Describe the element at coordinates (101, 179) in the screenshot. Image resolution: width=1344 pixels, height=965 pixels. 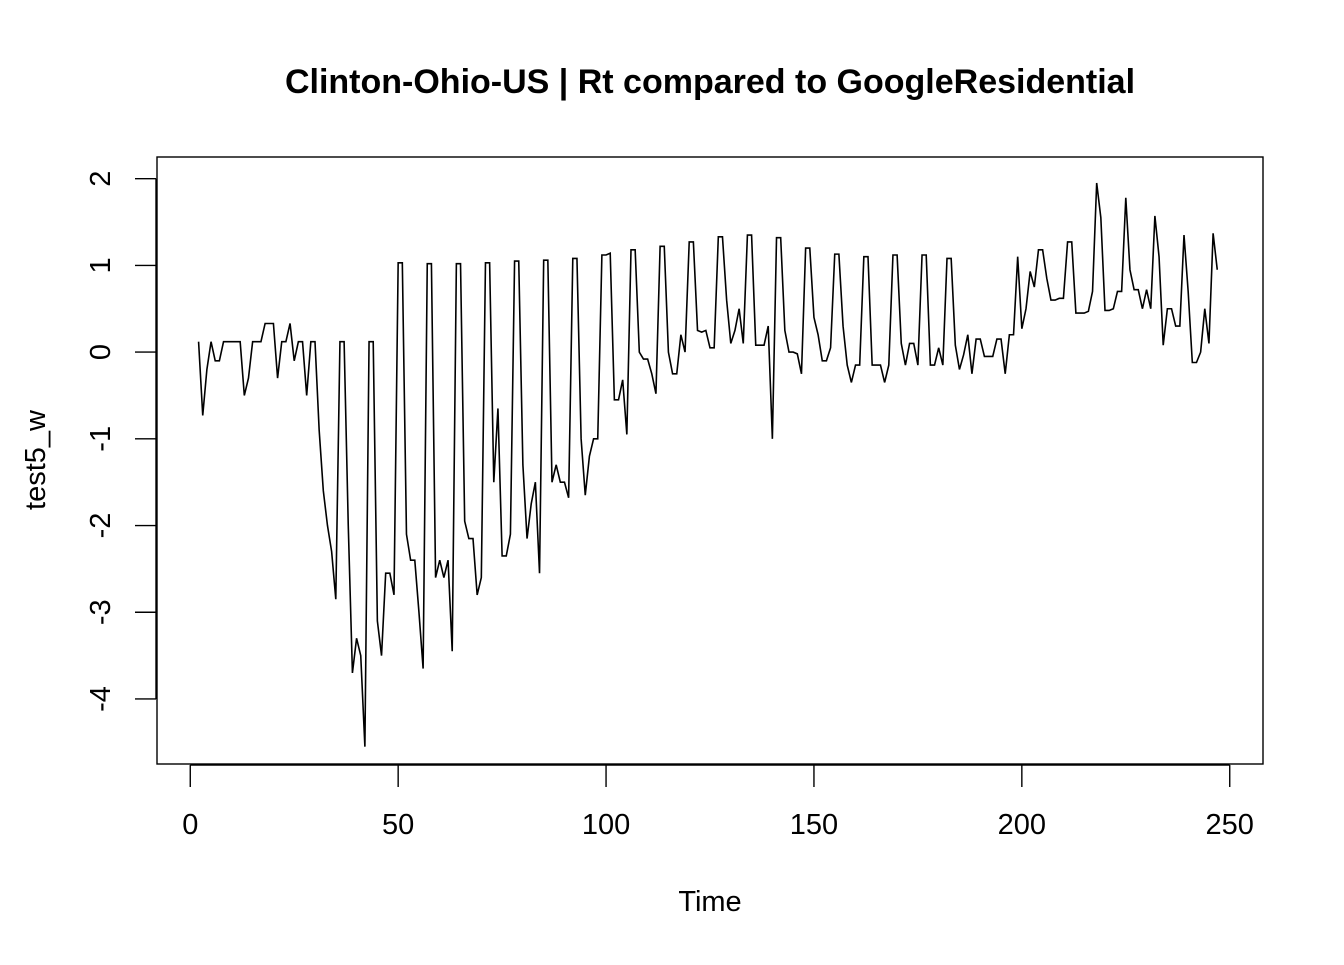
I see `y-tick-label: 2` at that location.